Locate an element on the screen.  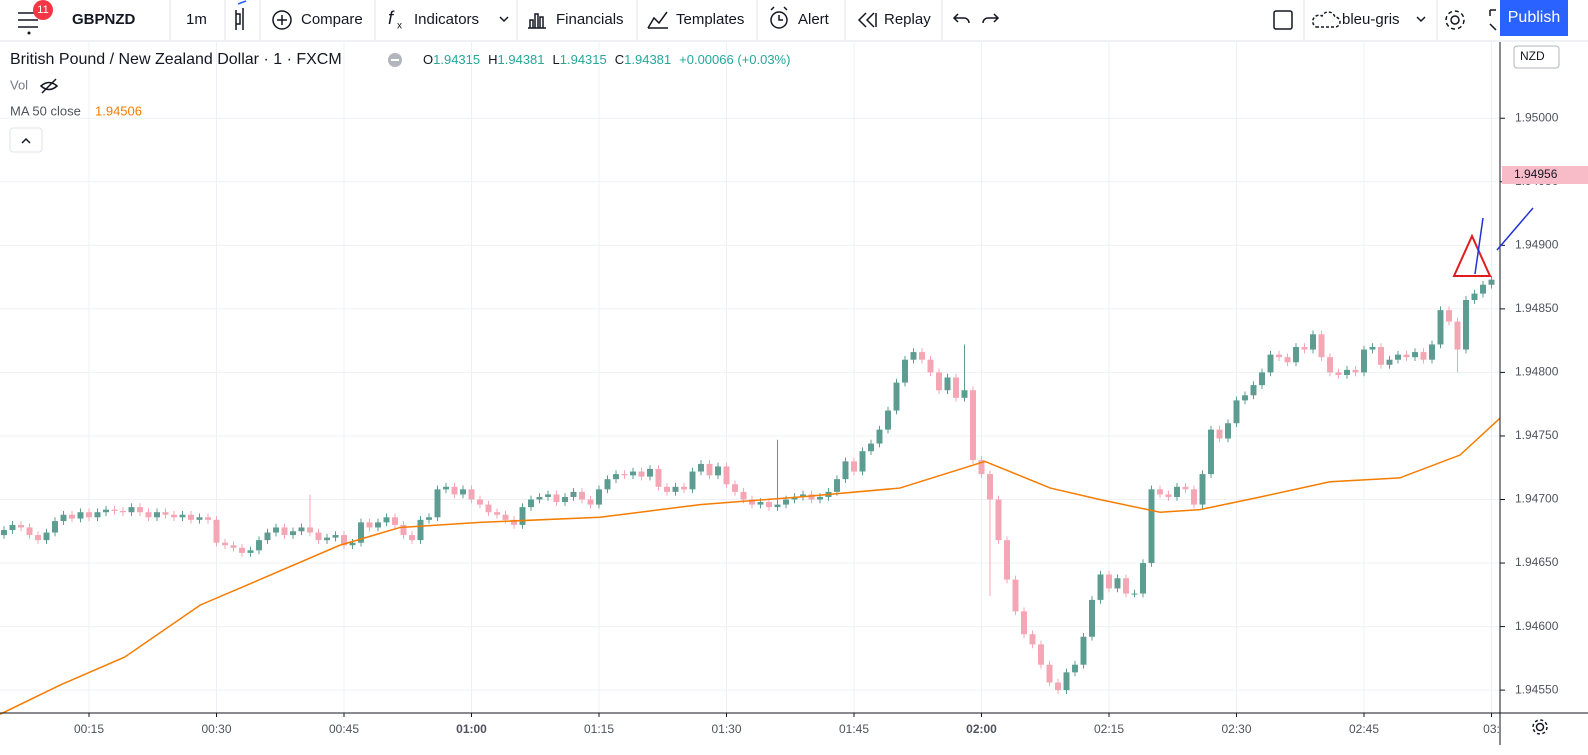
x-tick-label: 00:30 is located at coordinates (216, 729).